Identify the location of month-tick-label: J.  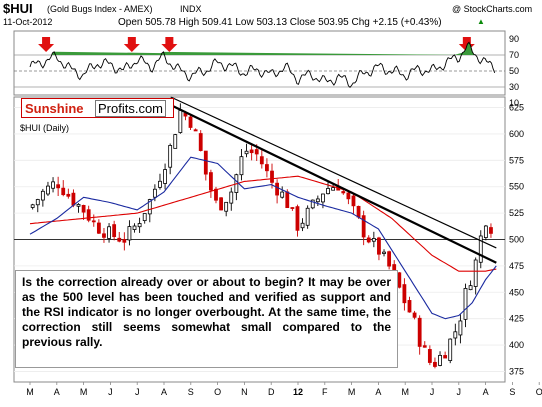
(432, 392).